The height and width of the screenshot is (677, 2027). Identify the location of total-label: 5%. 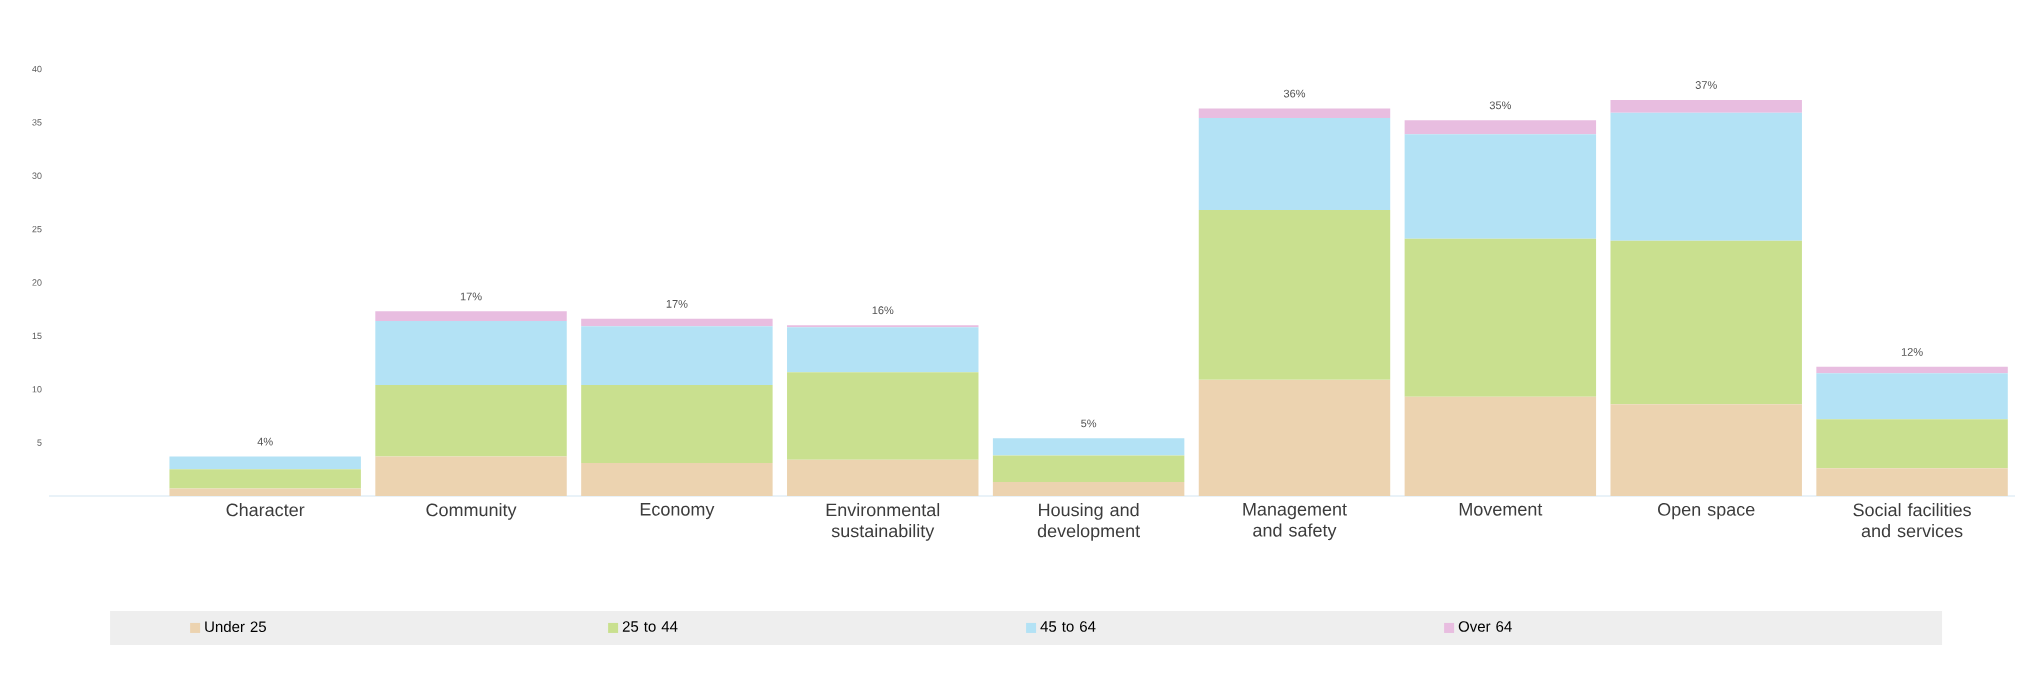
(1089, 423).